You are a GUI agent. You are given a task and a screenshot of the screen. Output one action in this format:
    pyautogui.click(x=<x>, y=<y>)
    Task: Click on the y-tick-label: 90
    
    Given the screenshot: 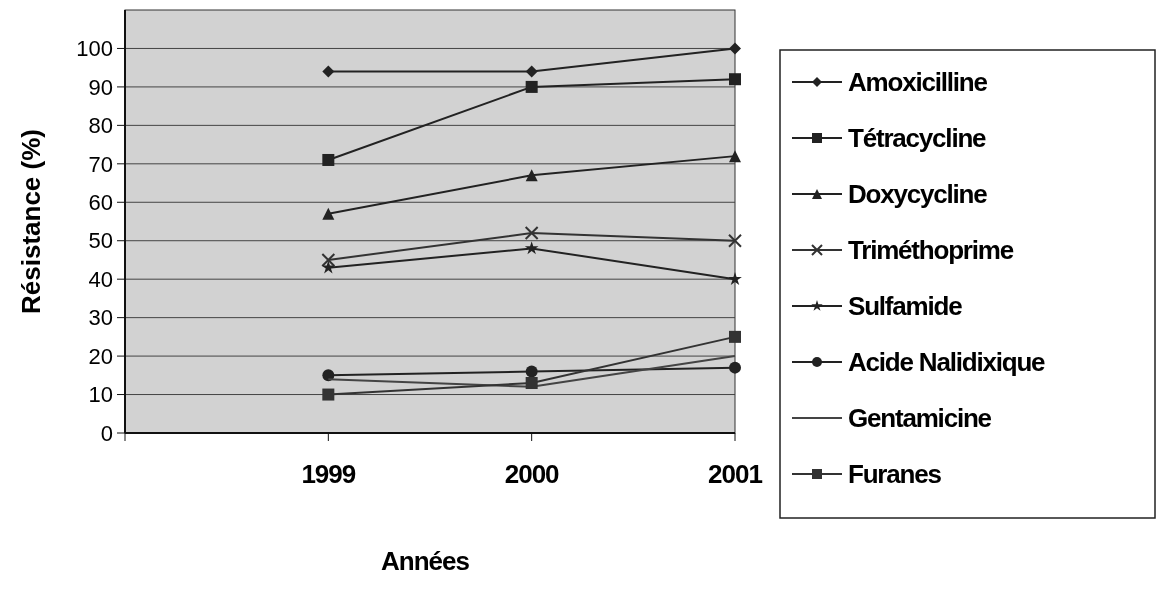 What is the action you would take?
    pyautogui.click(x=100, y=87)
    